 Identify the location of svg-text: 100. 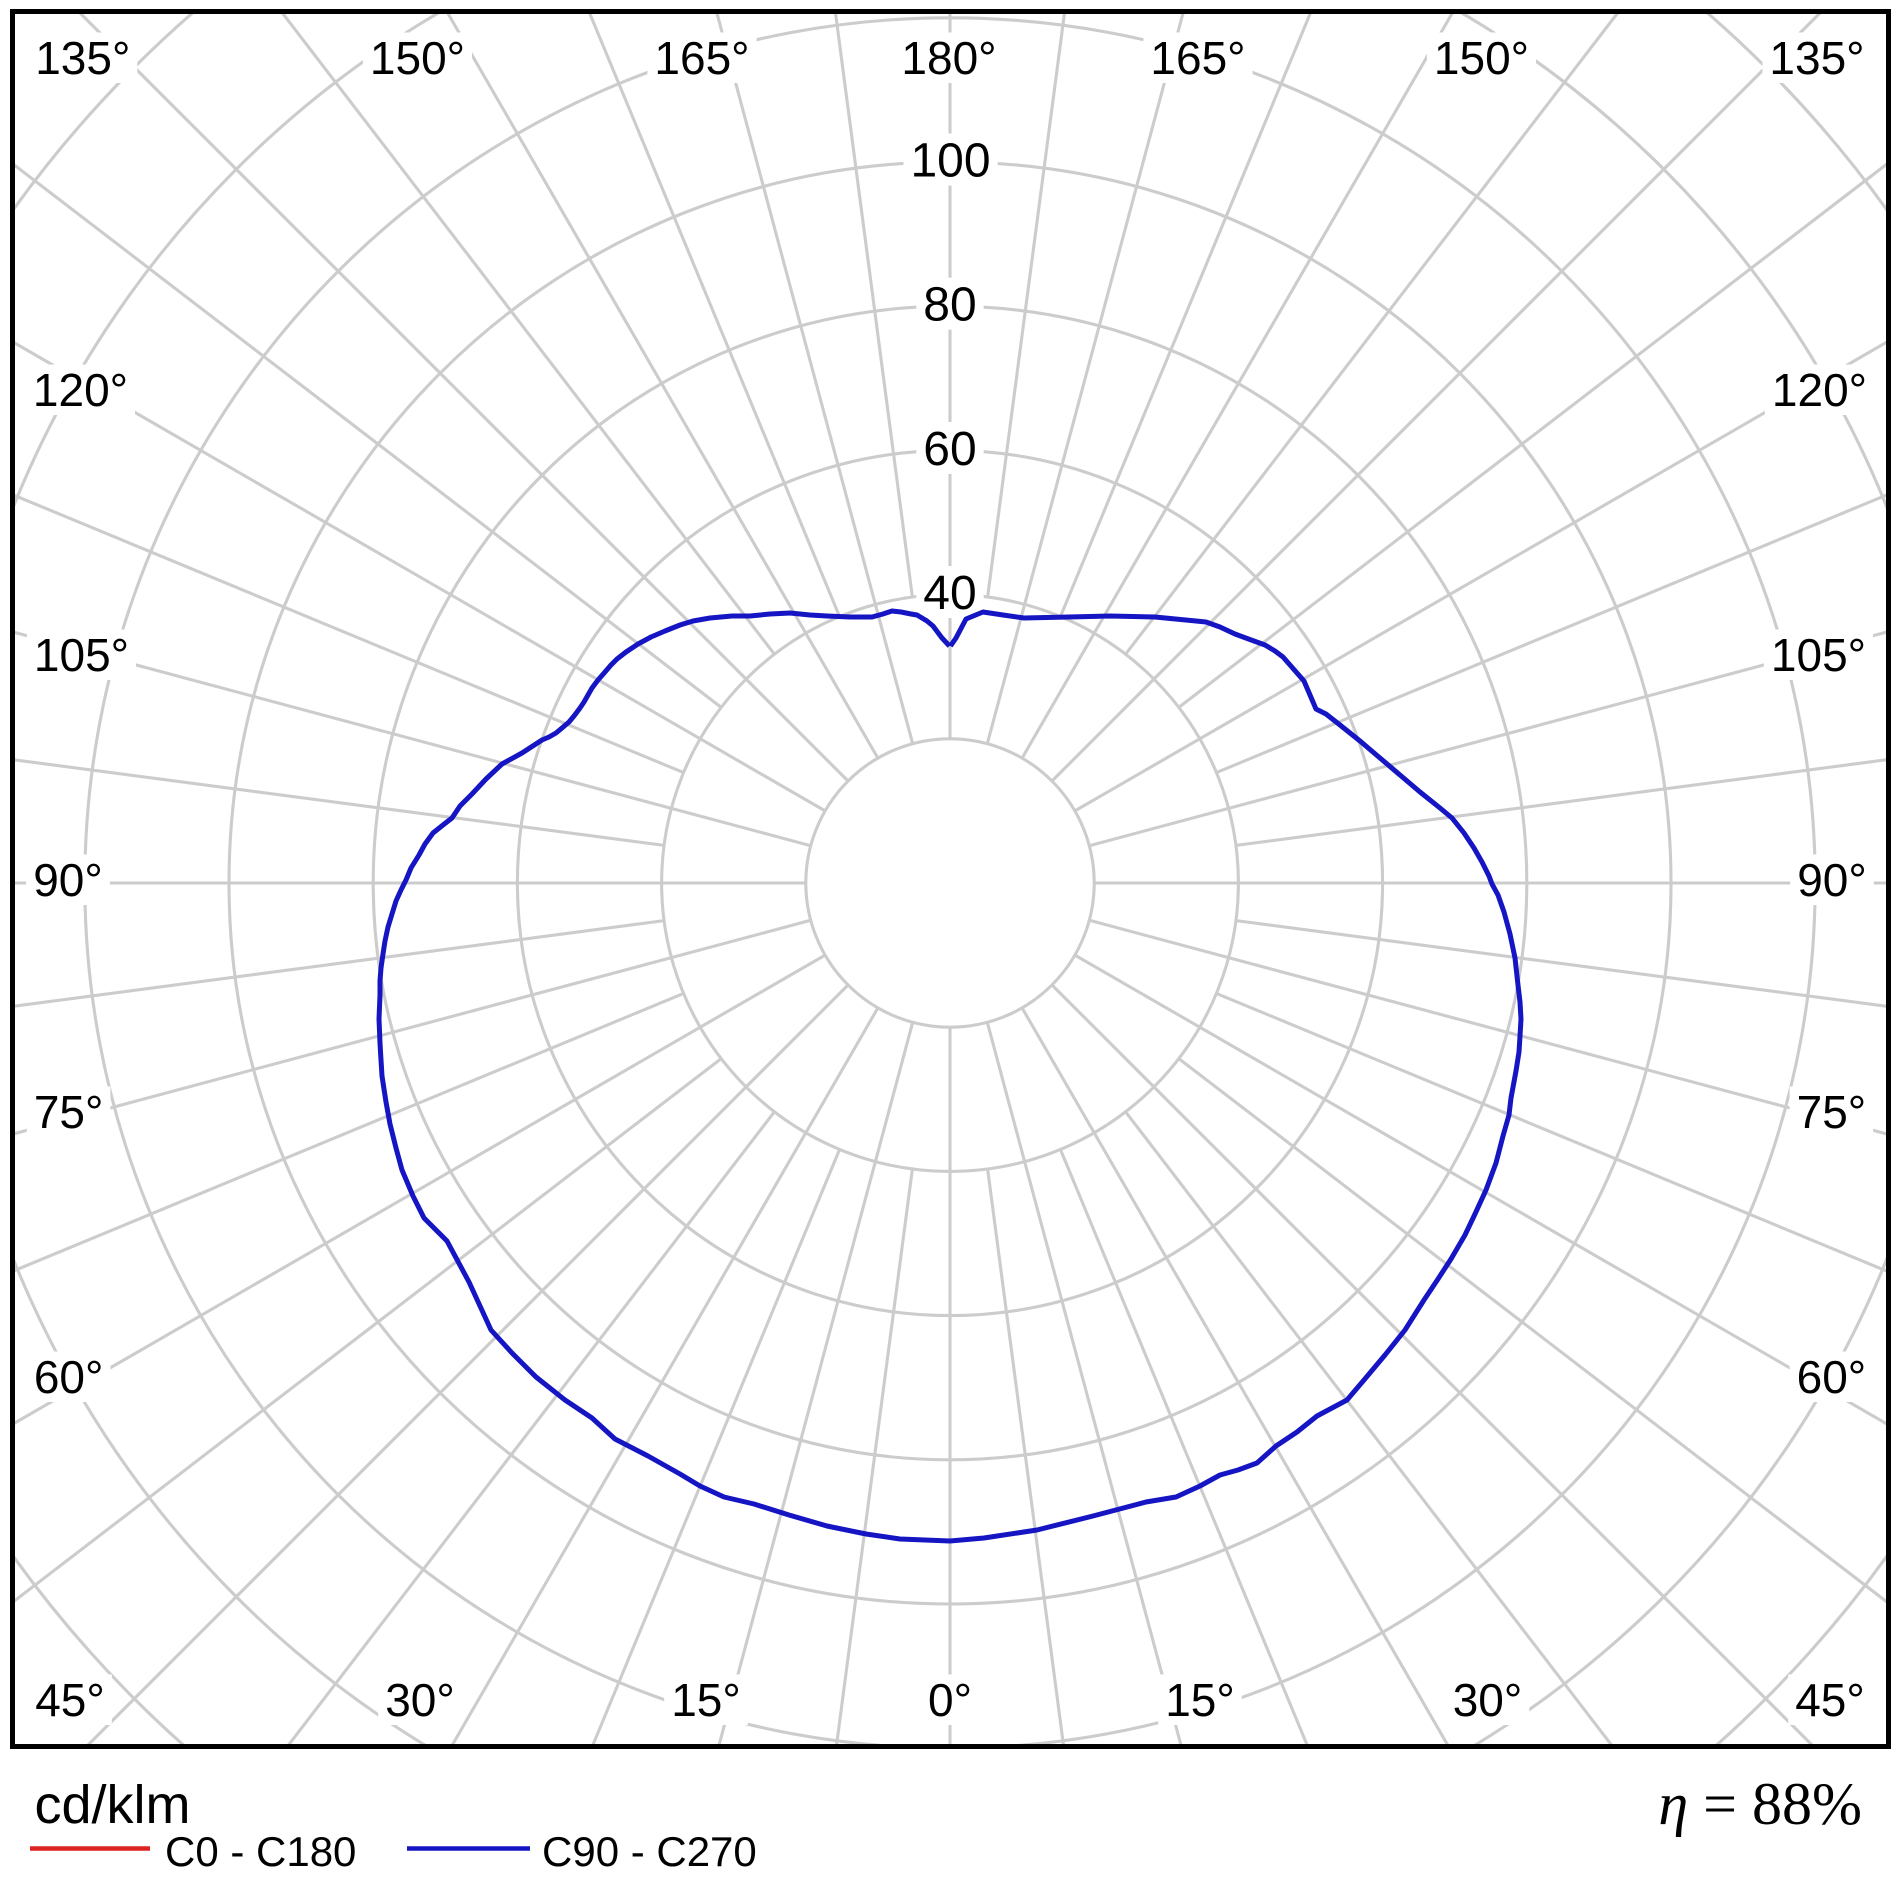
(950, 161).